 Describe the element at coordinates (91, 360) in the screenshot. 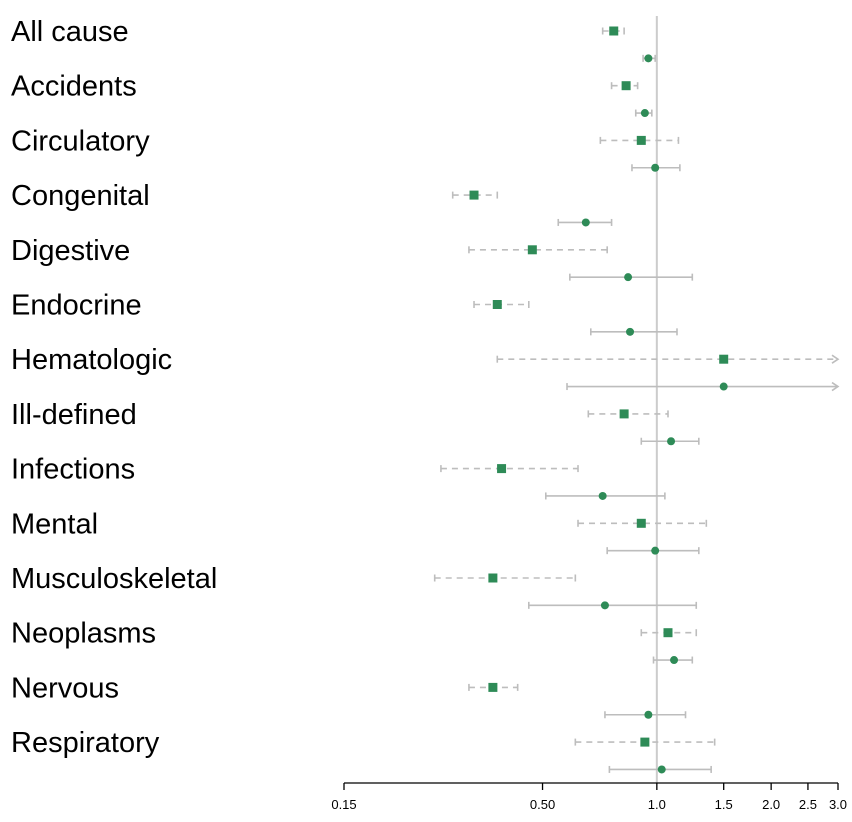

I see `category-label: Hematologic` at that location.